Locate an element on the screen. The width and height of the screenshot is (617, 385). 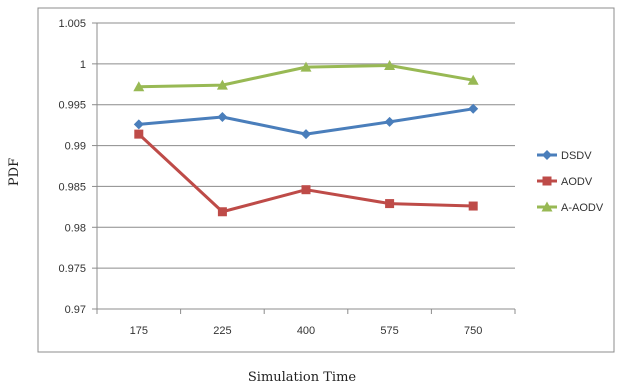
y-tick-label: 0.98 is located at coordinates (75, 228).